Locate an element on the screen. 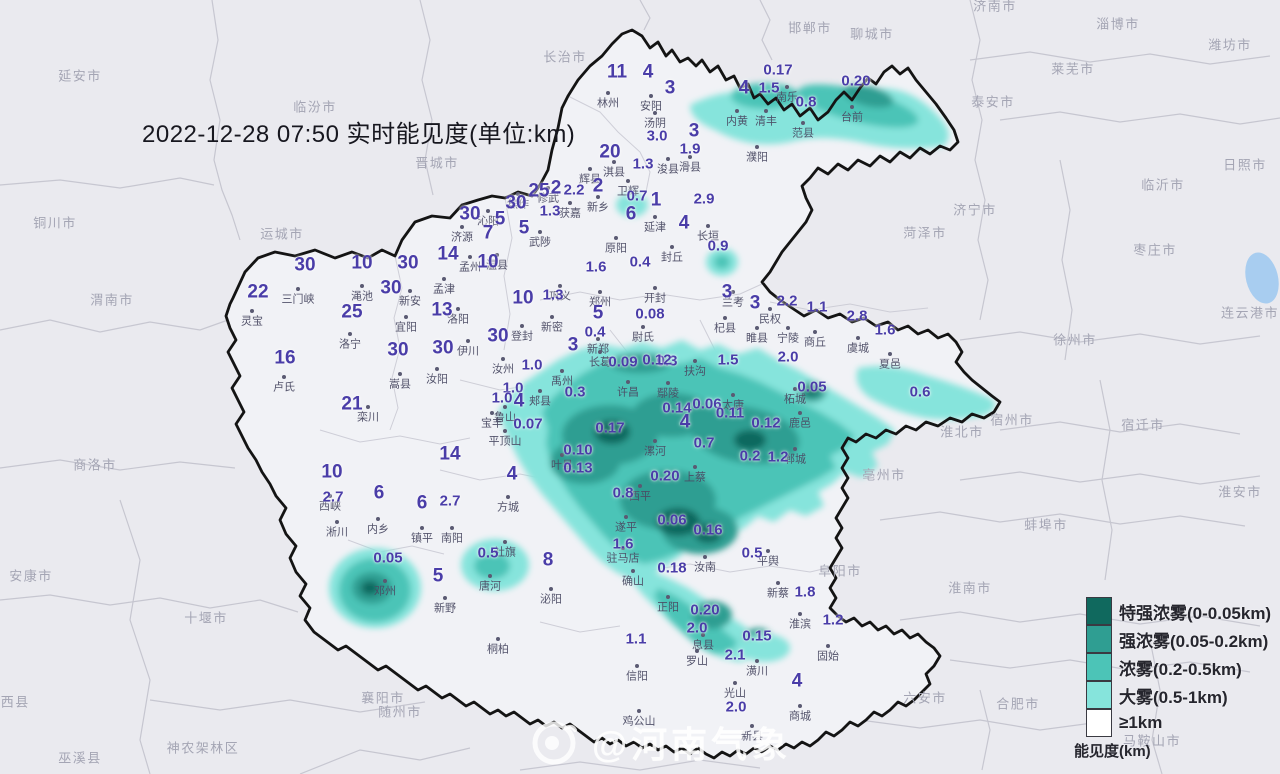  station-name: 林州 is located at coordinates (608, 103).